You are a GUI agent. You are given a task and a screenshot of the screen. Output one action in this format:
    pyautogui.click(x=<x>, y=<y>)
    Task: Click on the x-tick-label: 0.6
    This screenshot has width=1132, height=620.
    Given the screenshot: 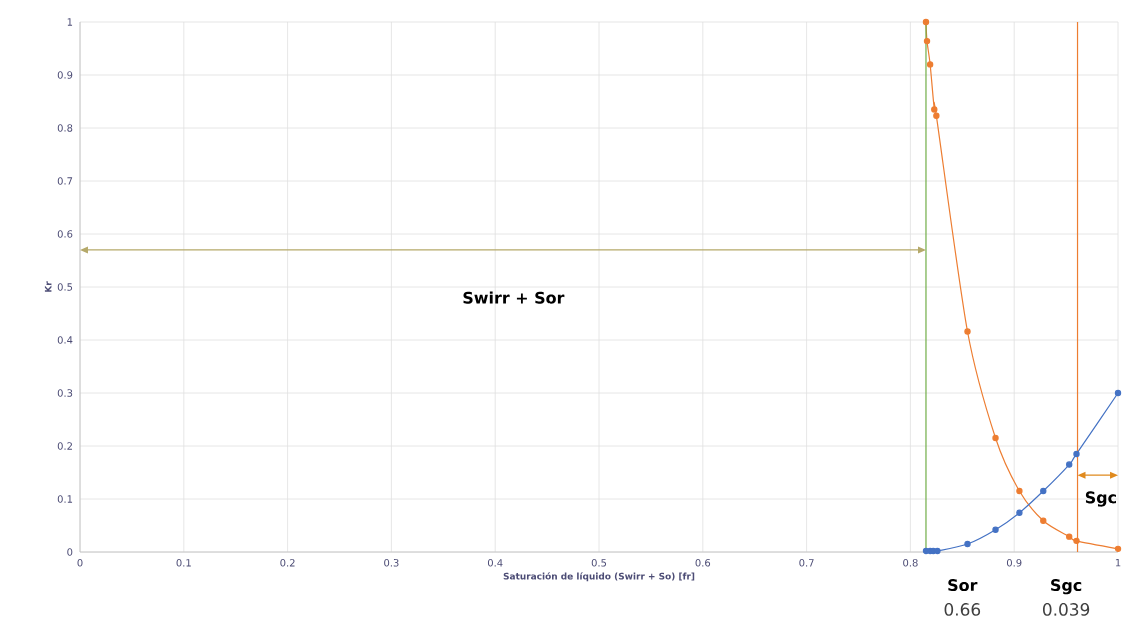 What is the action you would take?
    pyautogui.click(x=703, y=563)
    